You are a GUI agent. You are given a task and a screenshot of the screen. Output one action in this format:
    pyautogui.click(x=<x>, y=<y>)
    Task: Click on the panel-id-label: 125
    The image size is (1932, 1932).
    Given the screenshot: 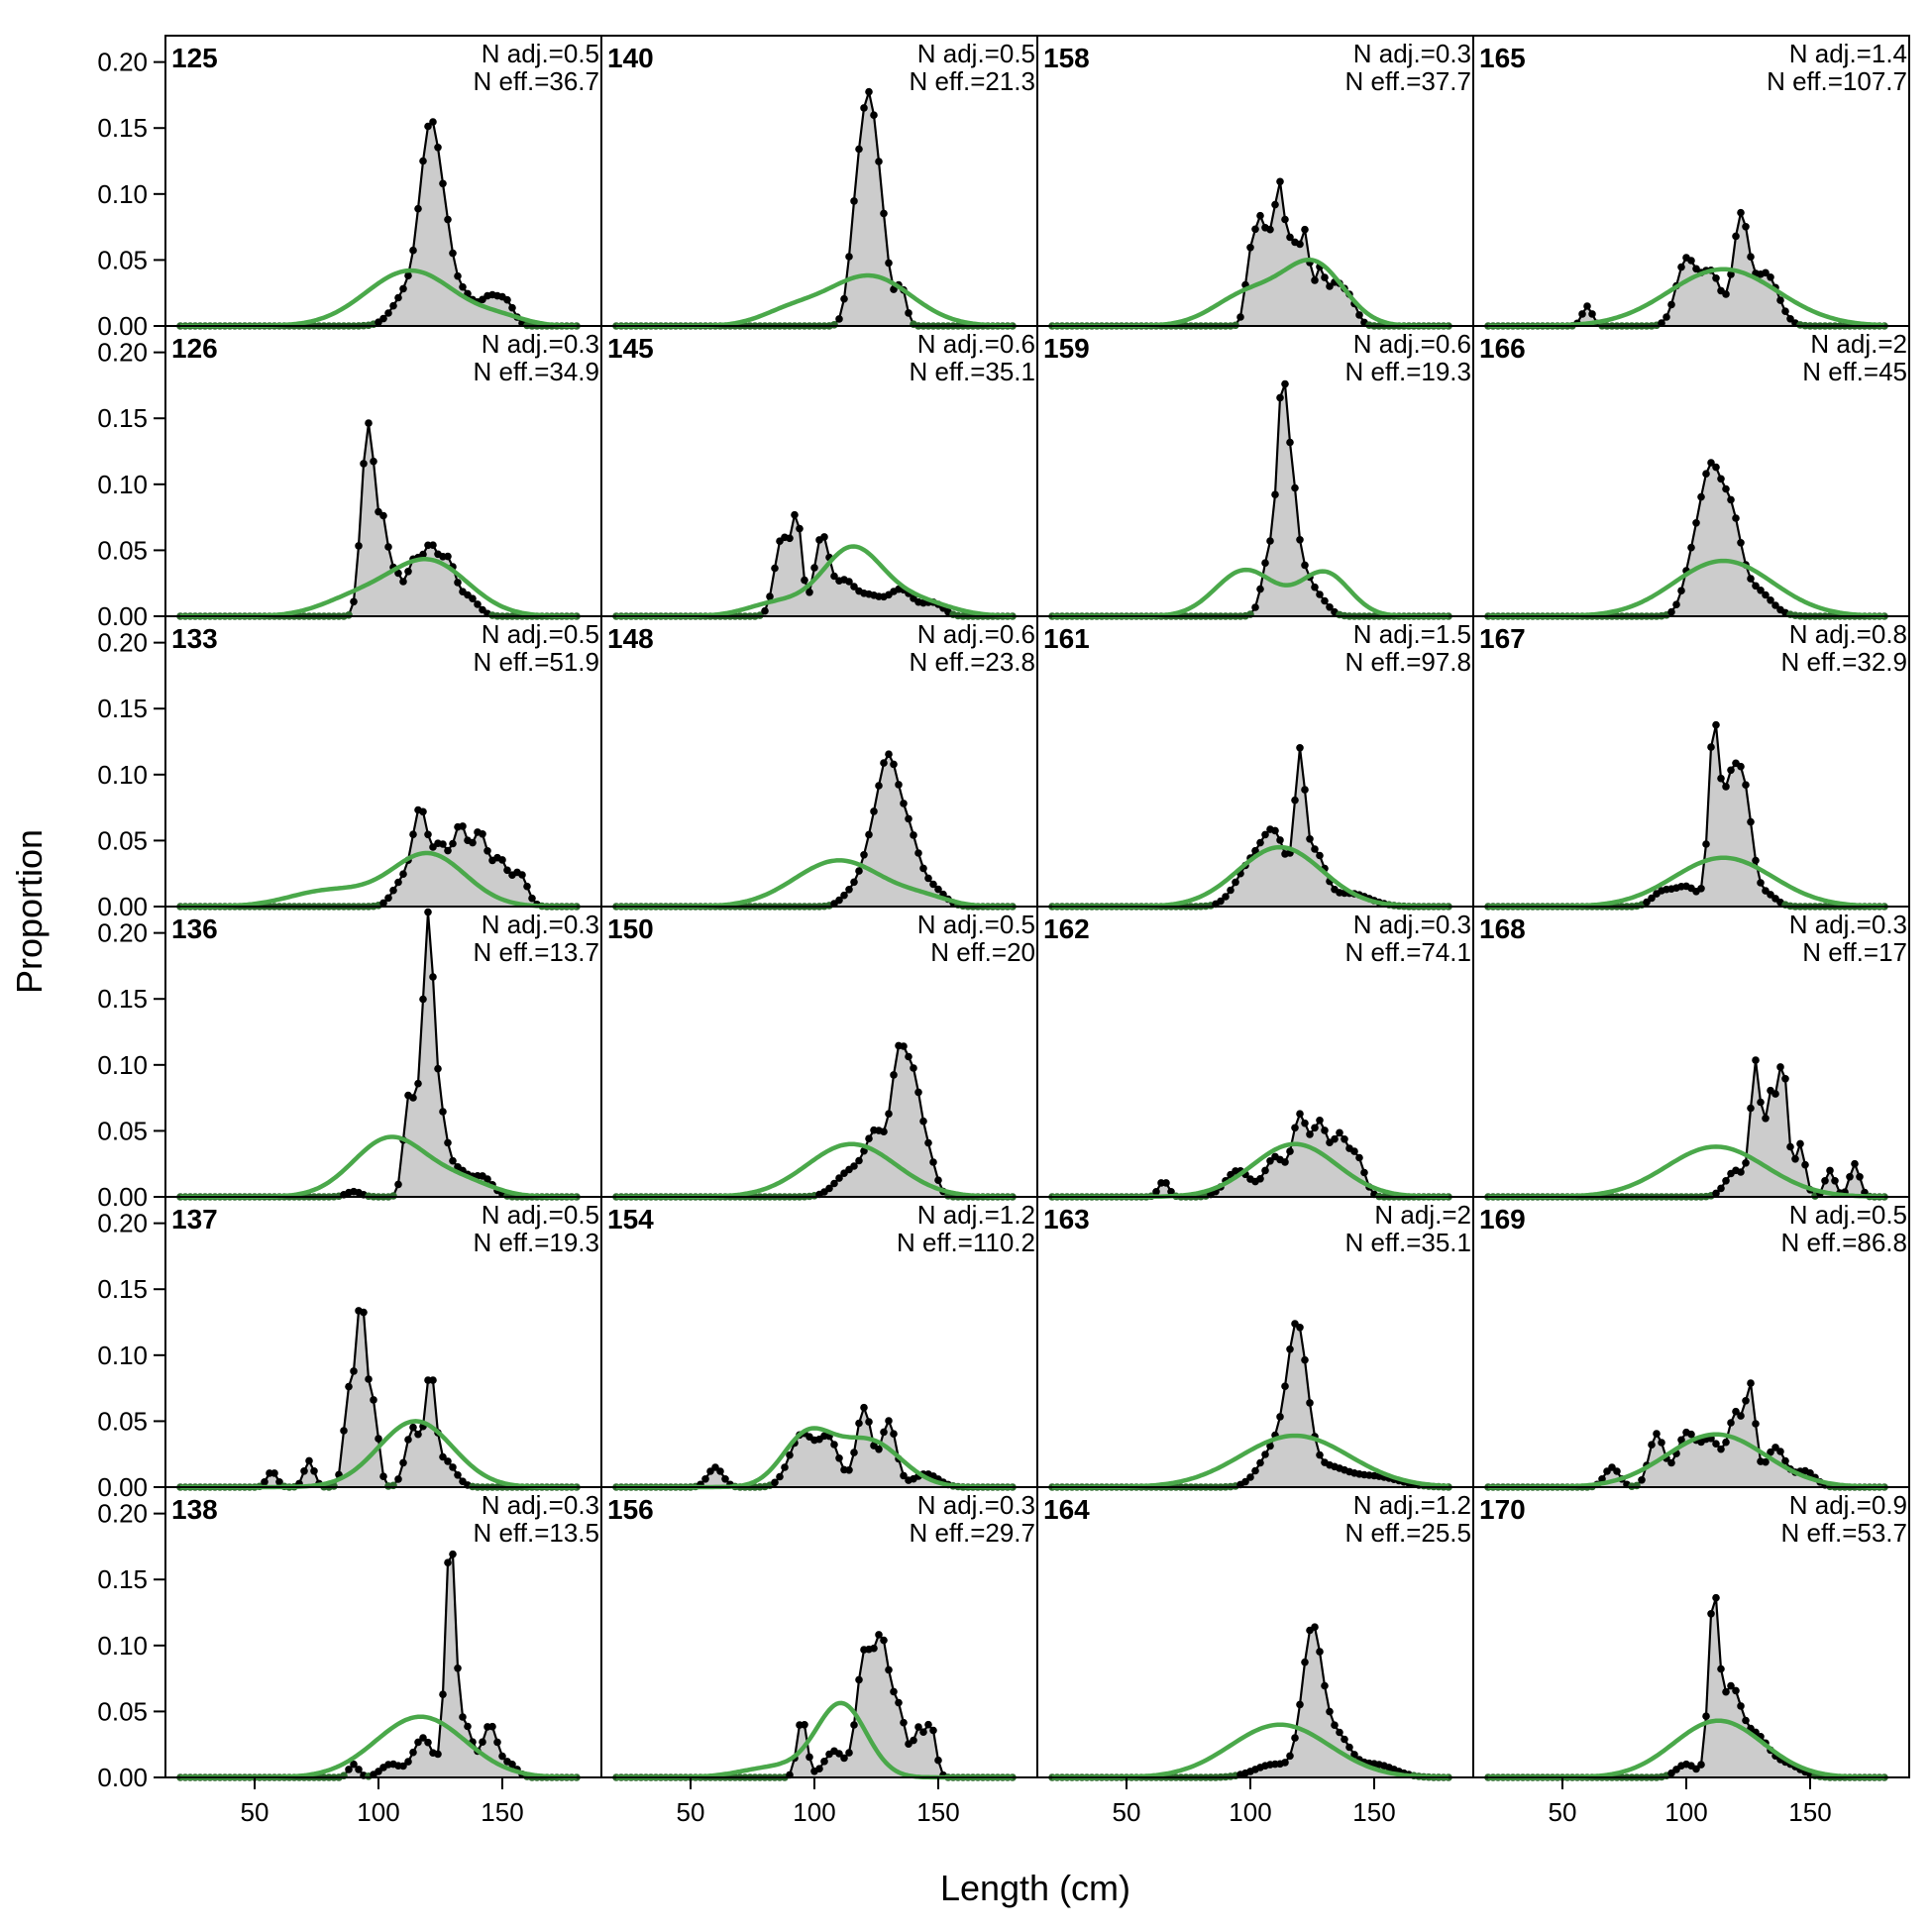 What is the action you would take?
    pyautogui.click(x=194, y=58)
    